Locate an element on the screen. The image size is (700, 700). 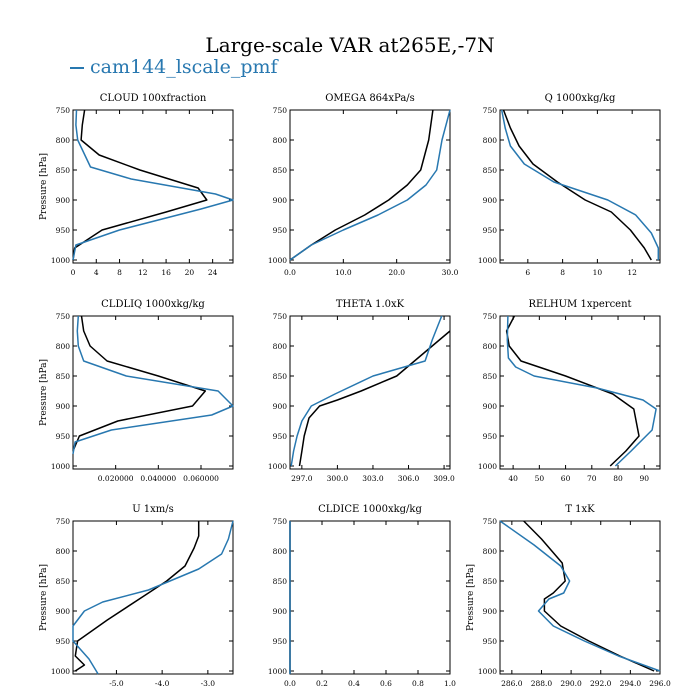
x-tick-label: 0.040000 is located at coordinates (158, 478).